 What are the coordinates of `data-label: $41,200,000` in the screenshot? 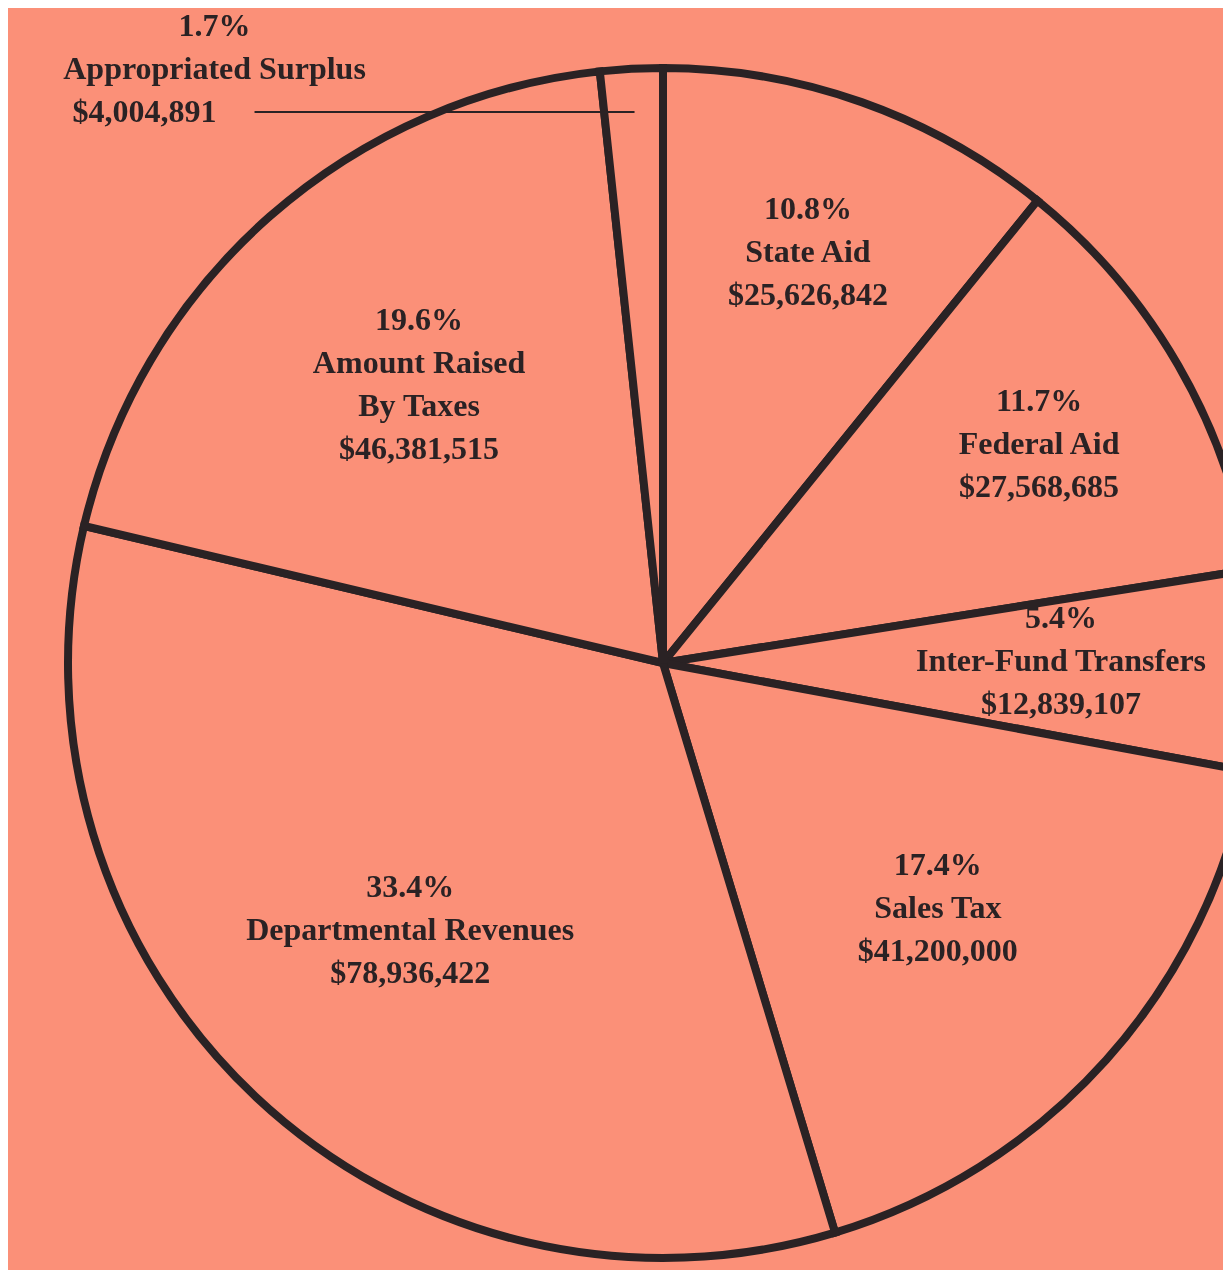 It's located at (937, 949).